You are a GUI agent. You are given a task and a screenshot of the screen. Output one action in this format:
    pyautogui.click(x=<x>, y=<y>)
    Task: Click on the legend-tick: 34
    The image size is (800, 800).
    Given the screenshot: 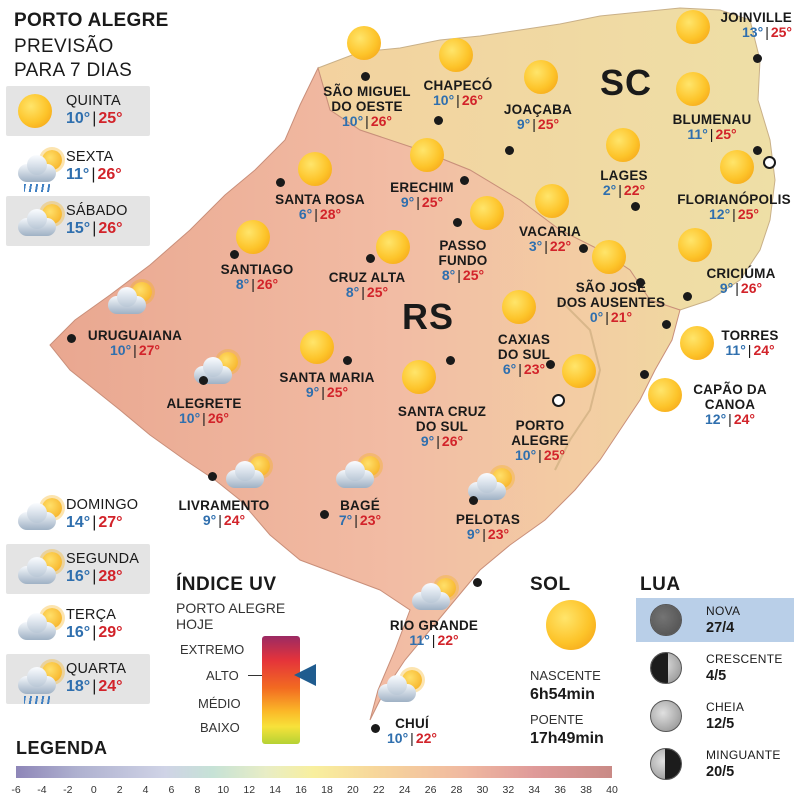 What is the action you would take?
    pyautogui.click(x=534, y=790)
    